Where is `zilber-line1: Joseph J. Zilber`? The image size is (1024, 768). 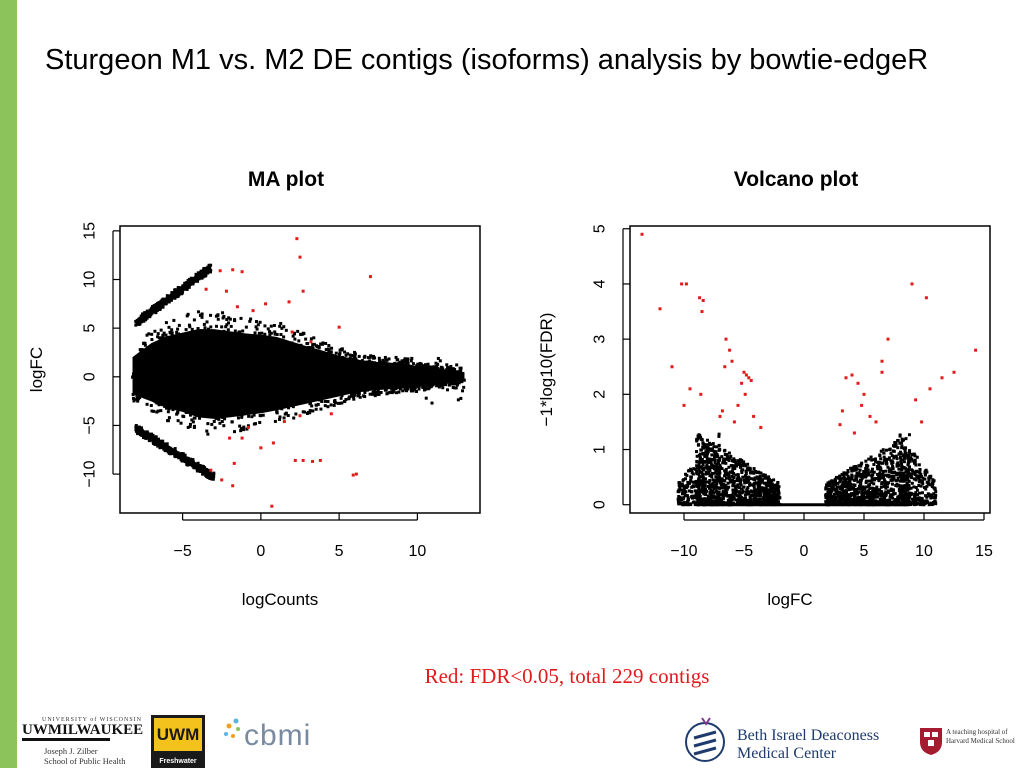
zilber-line1: Joseph J. Zilber is located at coordinates (71, 751).